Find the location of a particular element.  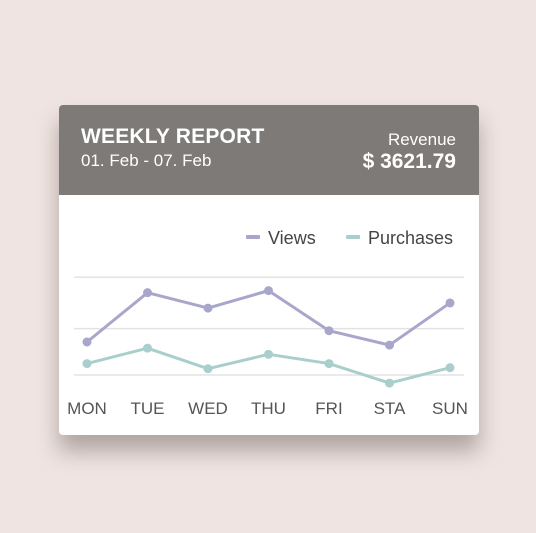

revenue-label: Revenue is located at coordinates (421, 139).